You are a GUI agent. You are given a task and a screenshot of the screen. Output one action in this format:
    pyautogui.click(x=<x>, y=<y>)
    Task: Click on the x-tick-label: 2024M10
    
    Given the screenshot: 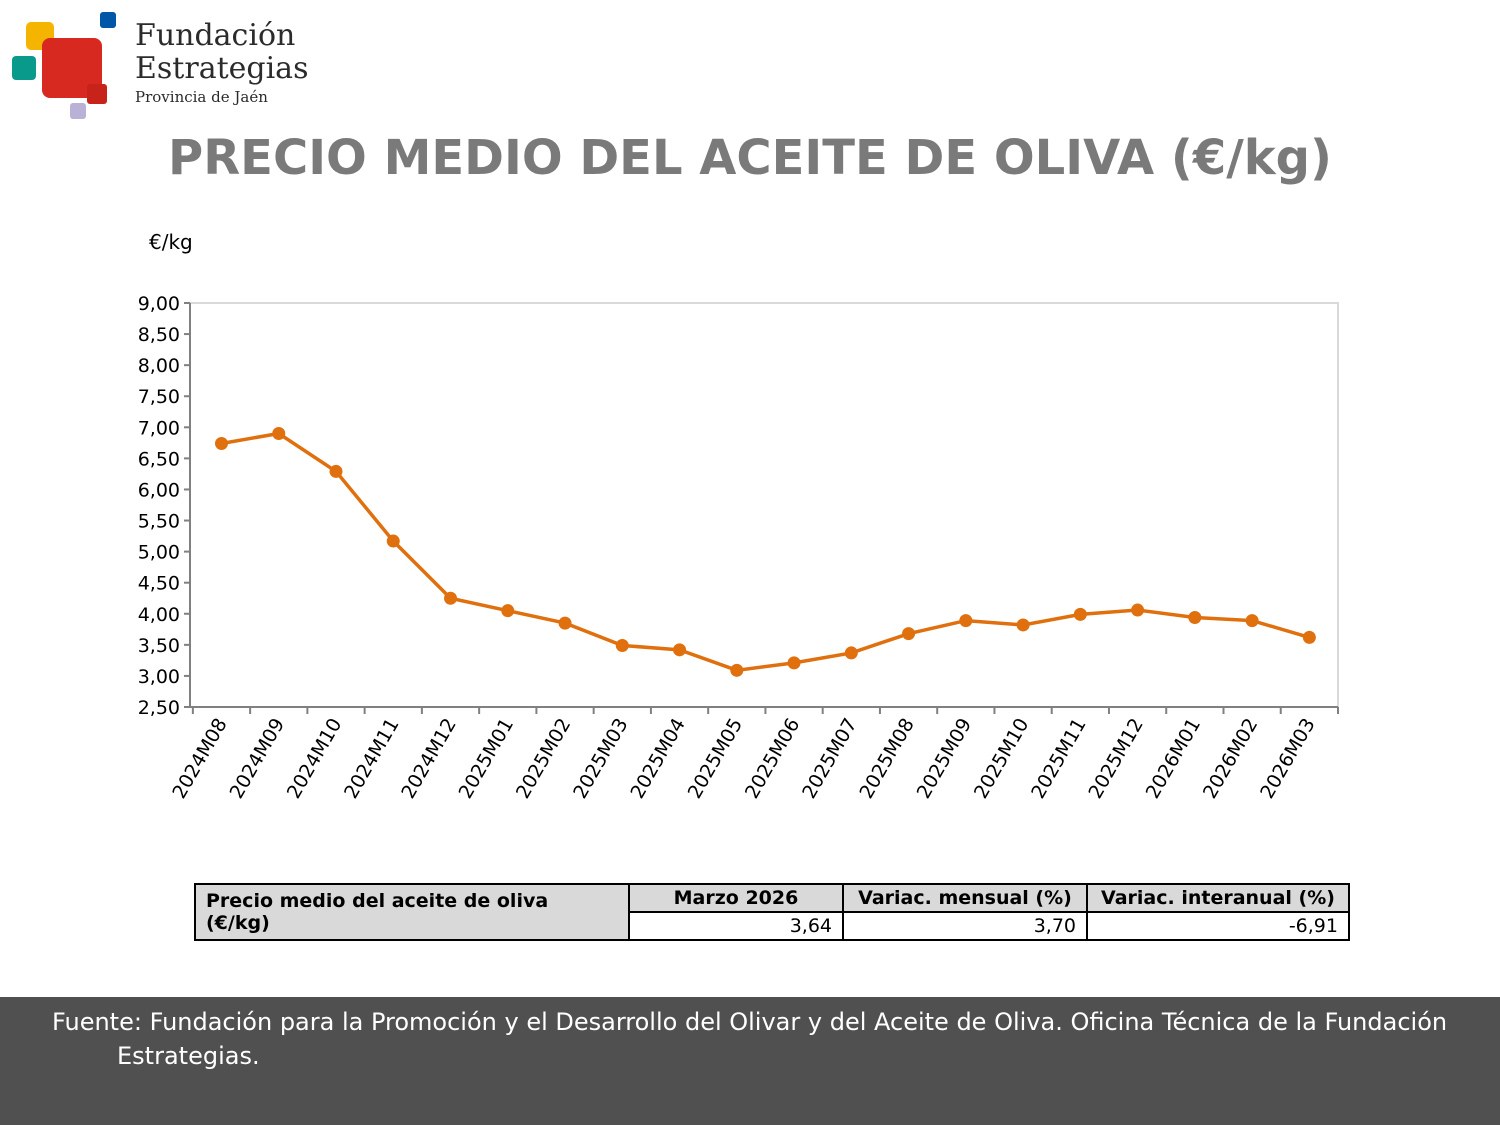 What is the action you would take?
    pyautogui.click(x=315, y=759)
    